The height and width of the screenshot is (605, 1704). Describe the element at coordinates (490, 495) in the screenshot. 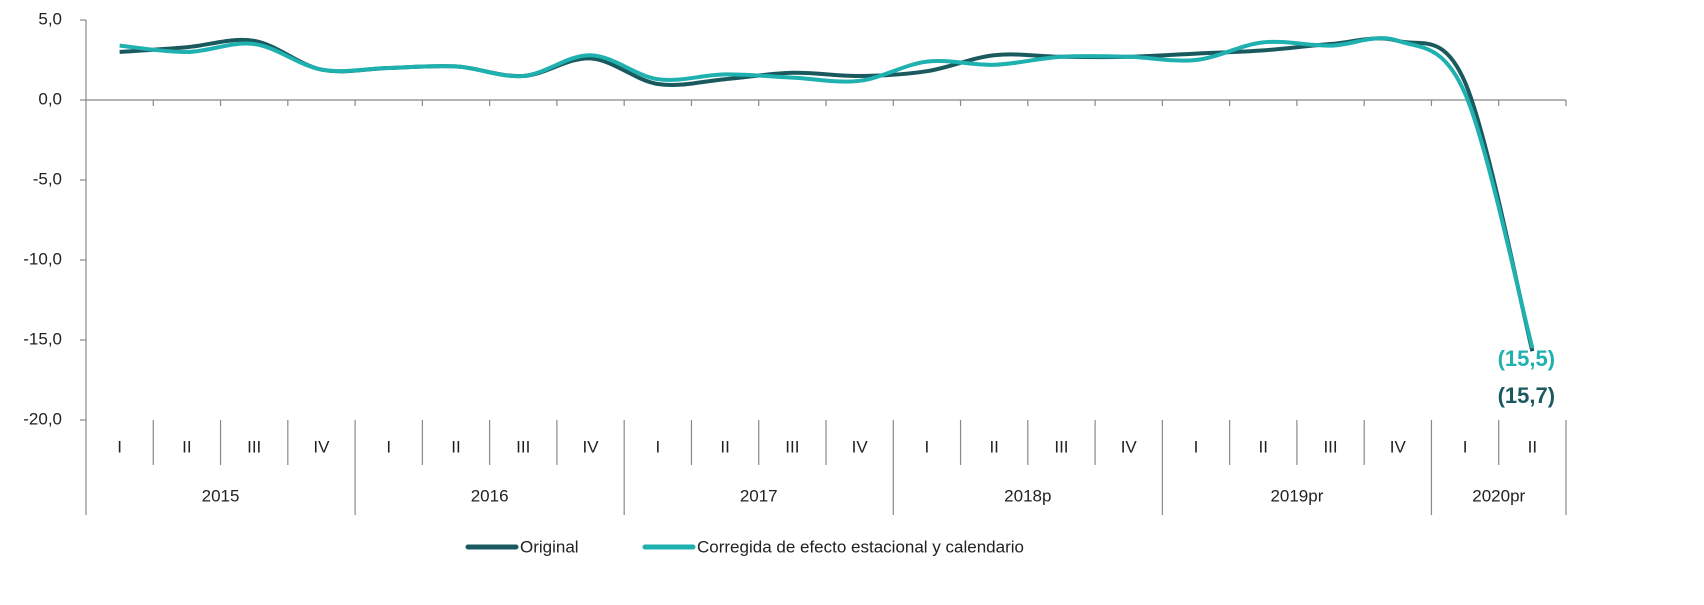

I see `group-label: 2016` at that location.